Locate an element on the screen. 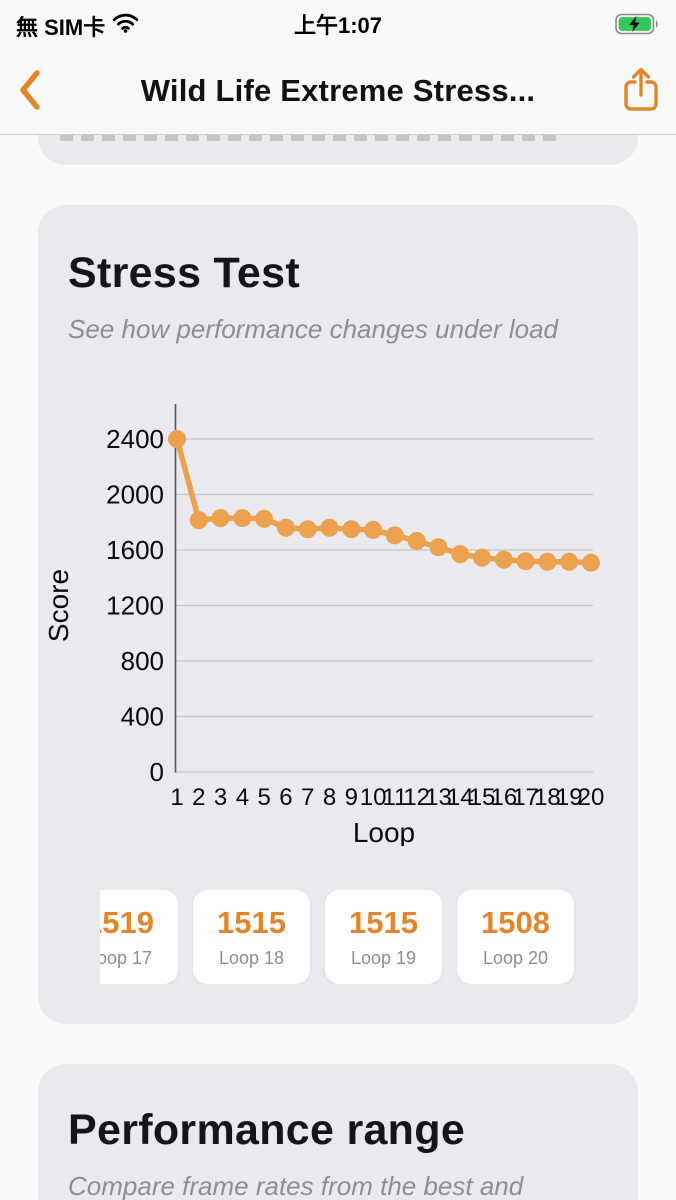 Image resolution: width=676 pixels, height=1200 pixels. performance-range-title: Performance range is located at coordinates (267, 1130).